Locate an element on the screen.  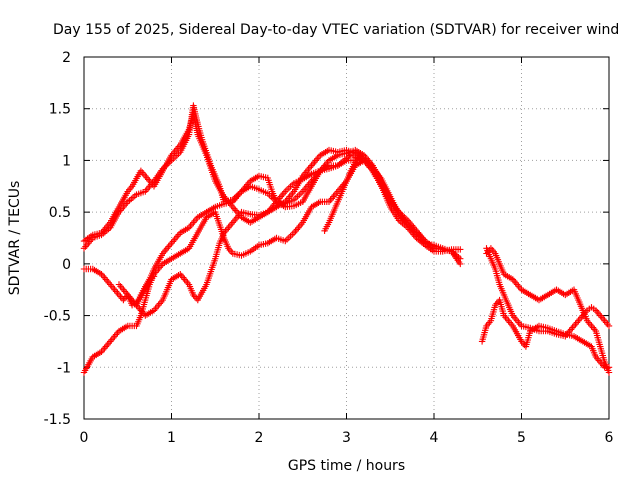
y-tick-label: -0.5 is located at coordinates (57, 317).